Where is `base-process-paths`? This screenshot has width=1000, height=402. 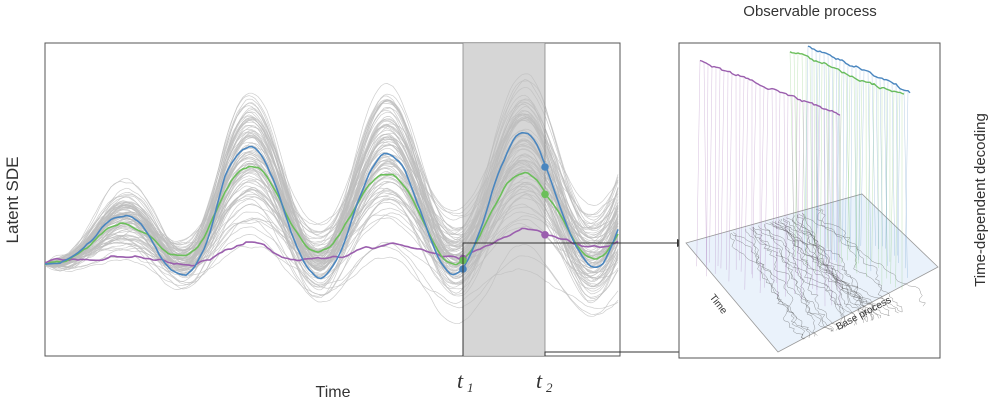
base-process-paths is located at coordinates (828, 274).